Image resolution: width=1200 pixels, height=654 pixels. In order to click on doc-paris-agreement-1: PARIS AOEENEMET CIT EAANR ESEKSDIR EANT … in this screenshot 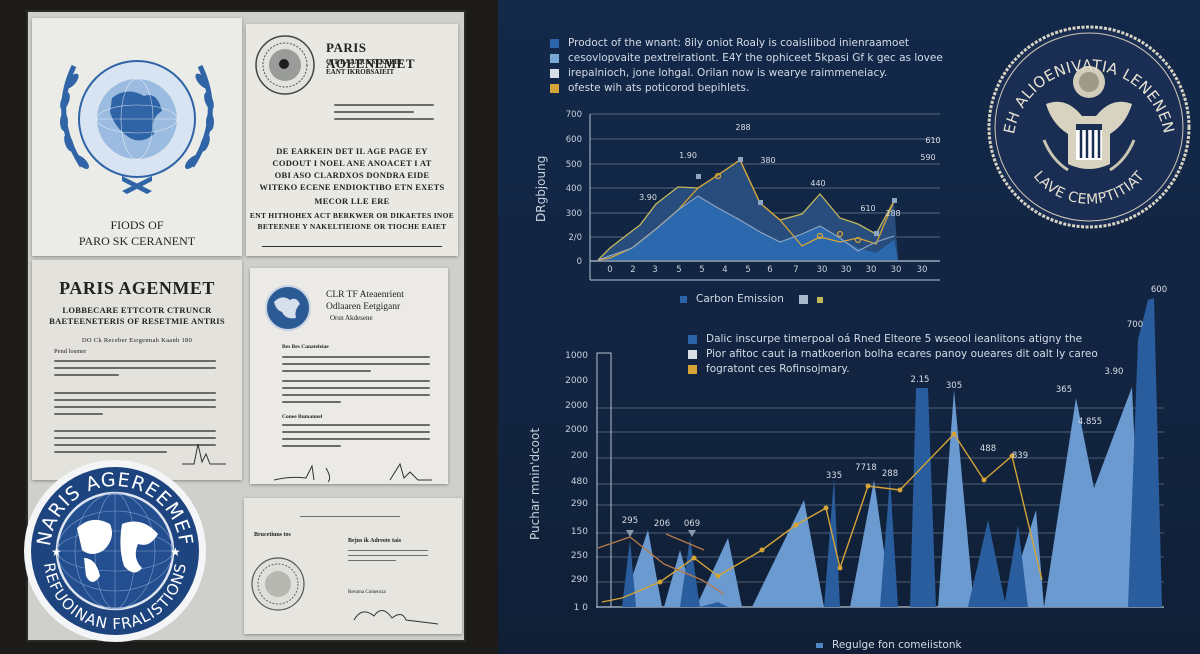, I will do `click(352, 140)`.